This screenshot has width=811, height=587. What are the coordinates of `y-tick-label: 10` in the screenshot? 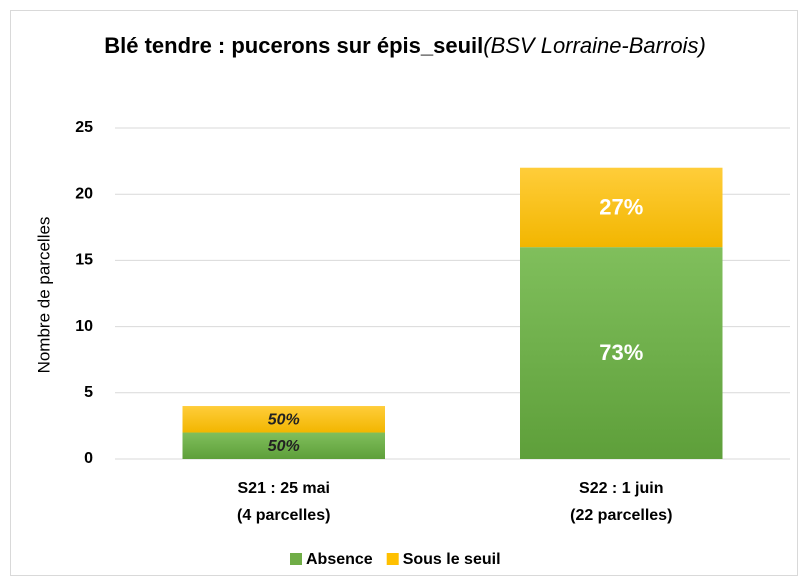 It's located at (84, 326).